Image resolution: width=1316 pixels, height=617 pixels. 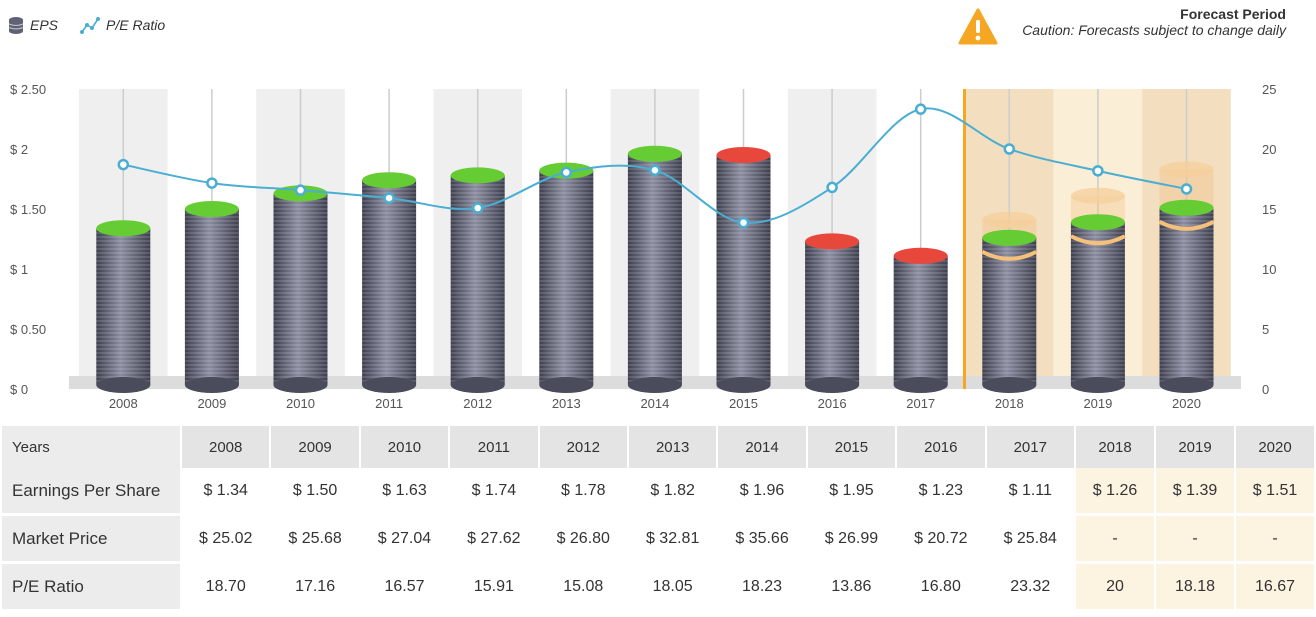 I want to click on table-year-header: 2009, so click(x=315, y=447).